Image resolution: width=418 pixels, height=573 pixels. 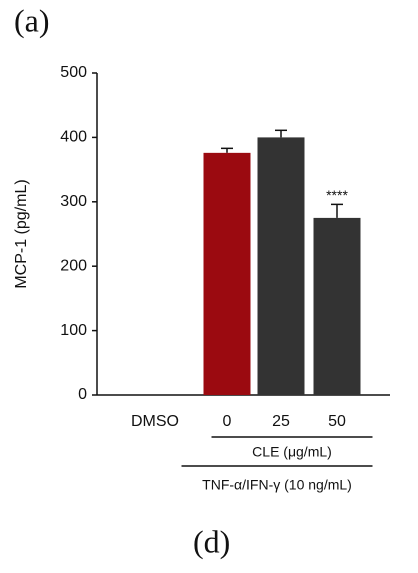 I want to click on y-tick-label: 500, so click(x=73, y=72).